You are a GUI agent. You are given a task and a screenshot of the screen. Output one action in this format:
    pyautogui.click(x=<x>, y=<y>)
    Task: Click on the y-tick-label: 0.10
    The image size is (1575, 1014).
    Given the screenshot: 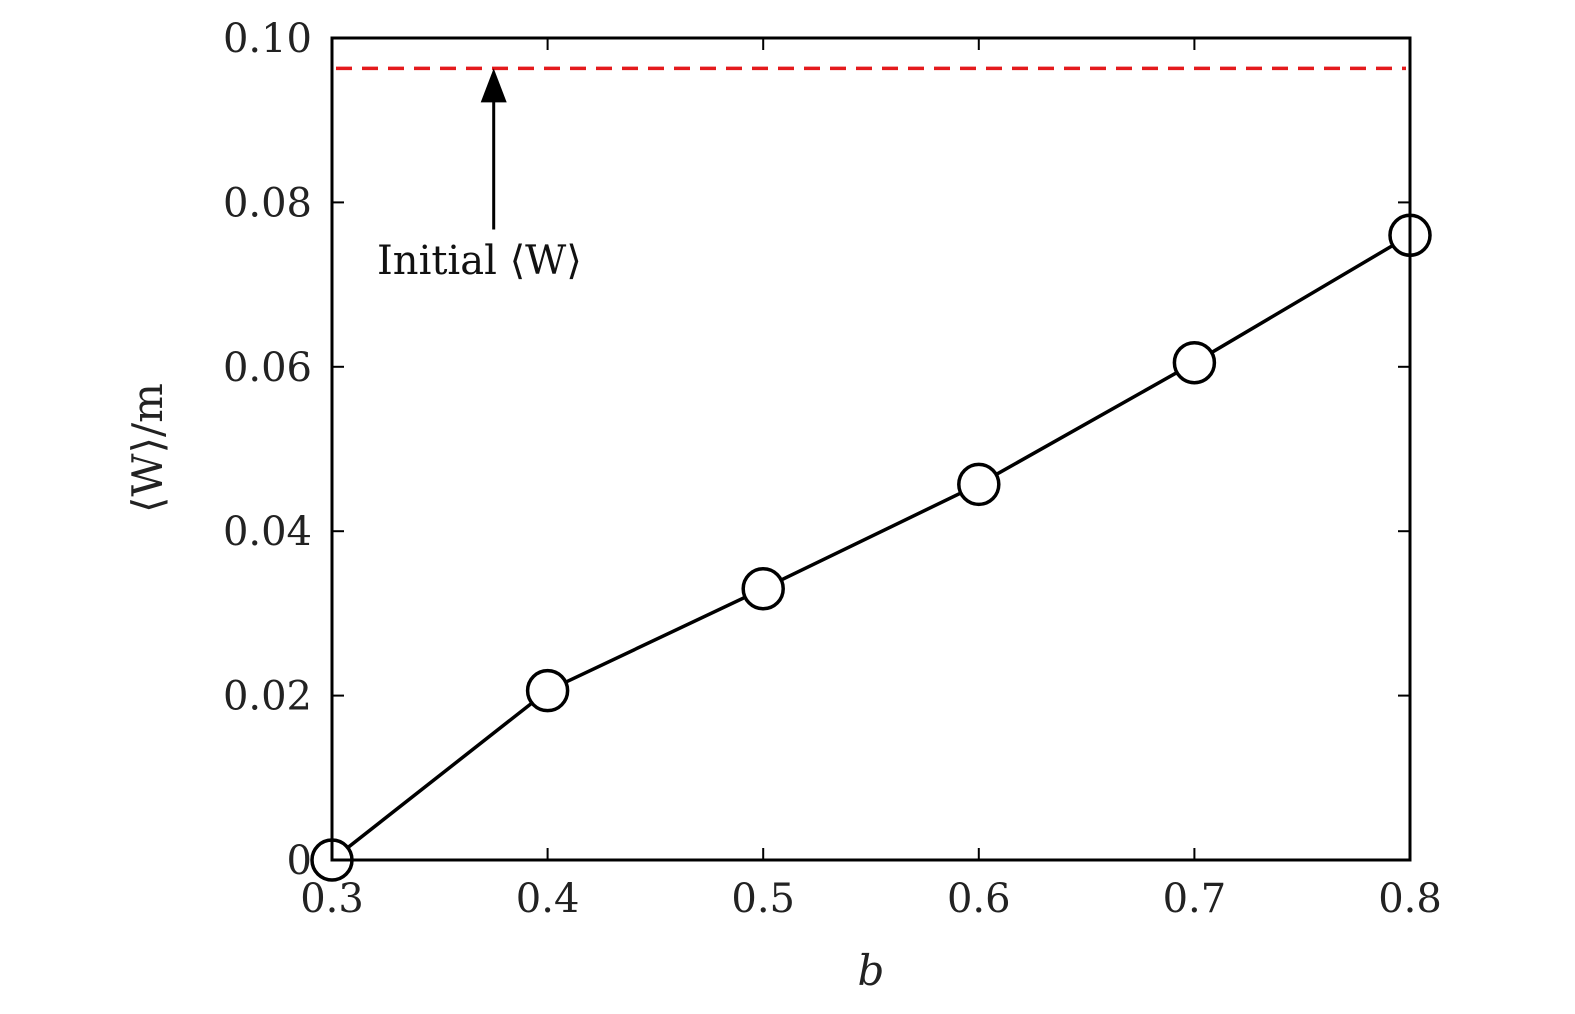 What is the action you would take?
    pyautogui.click(x=267, y=39)
    